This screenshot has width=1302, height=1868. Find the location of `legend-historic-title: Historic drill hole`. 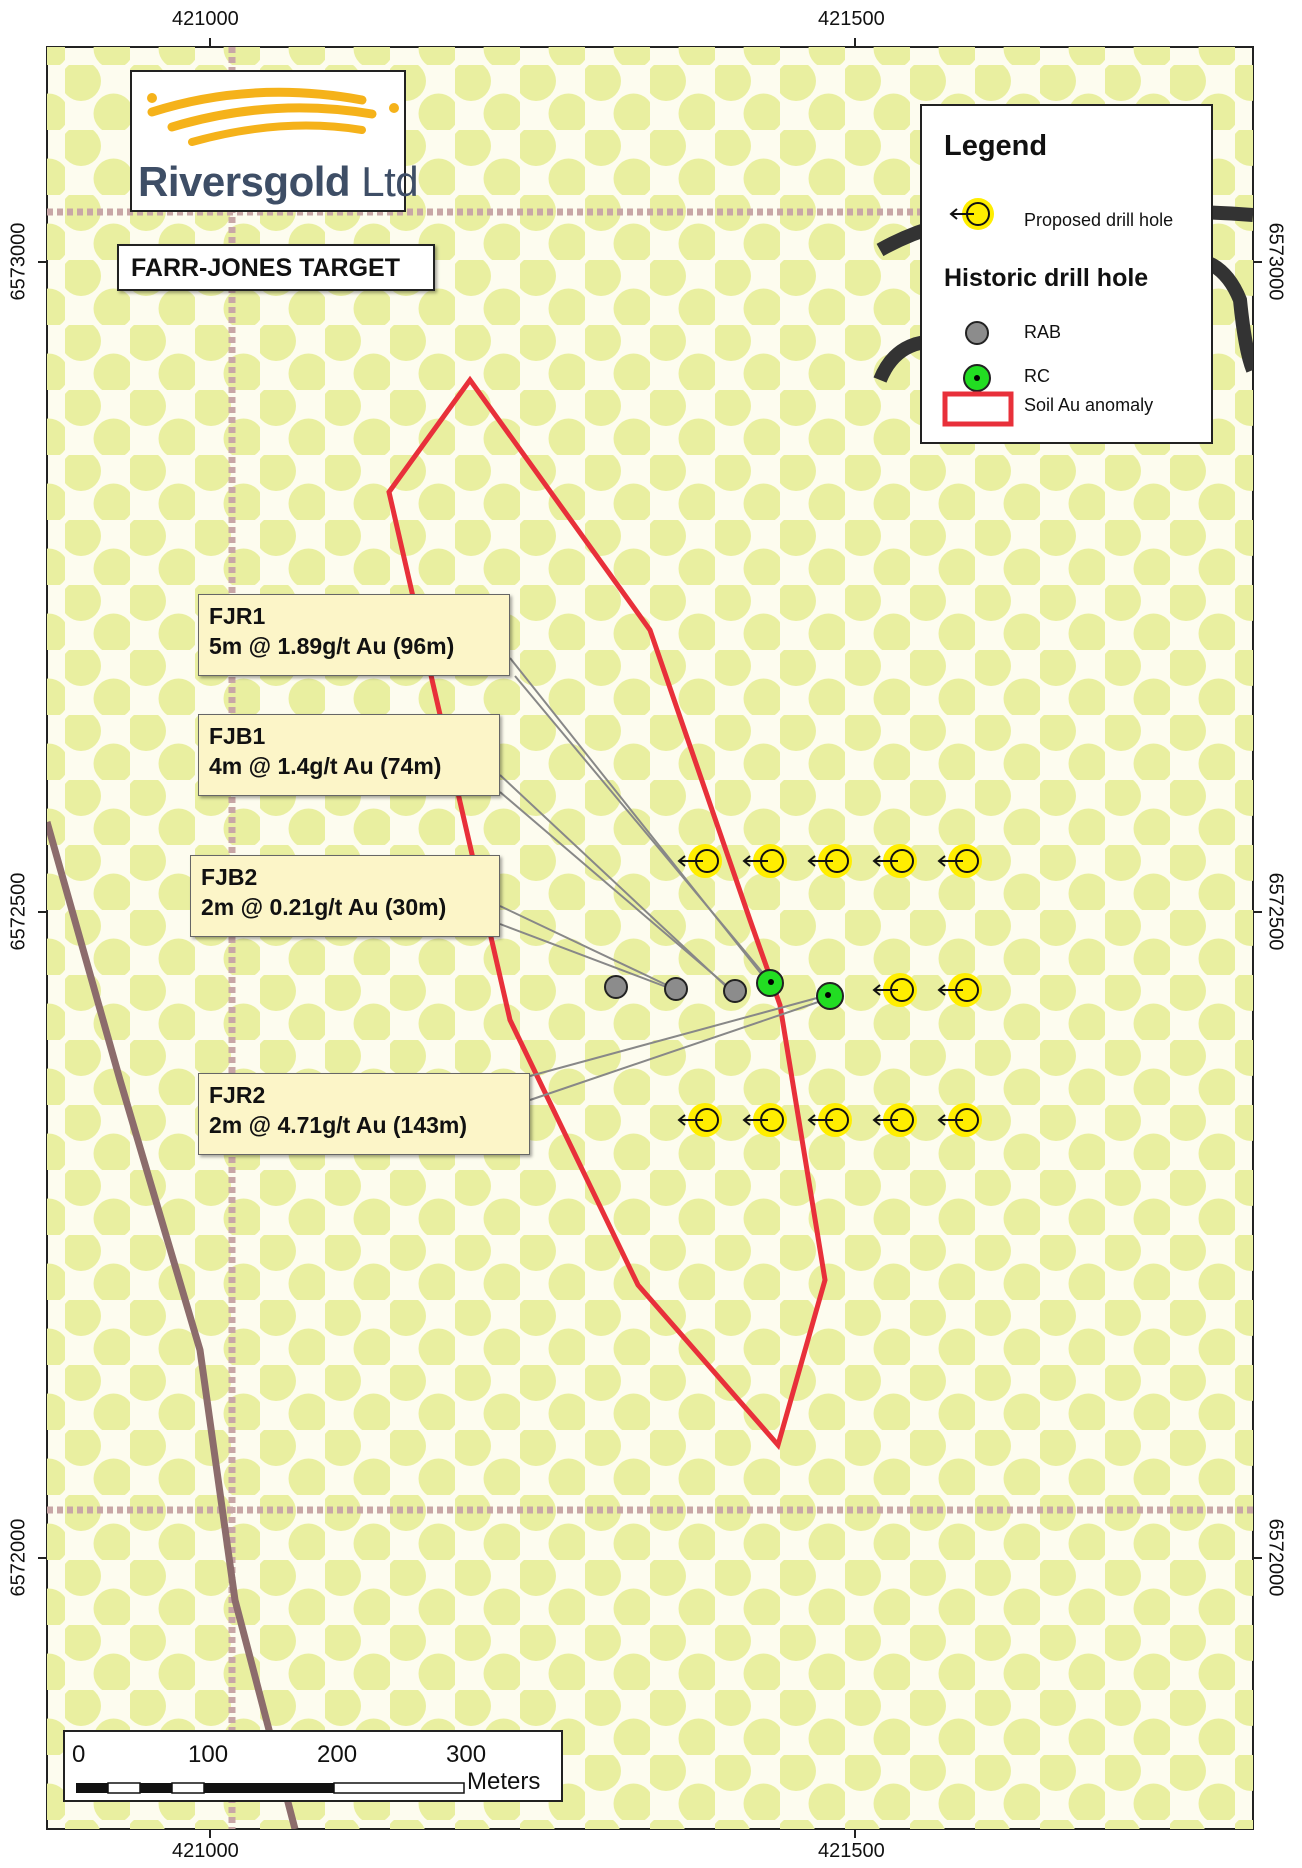

legend-historic-title: Historic drill hole is located at coordinates (1046, 278).